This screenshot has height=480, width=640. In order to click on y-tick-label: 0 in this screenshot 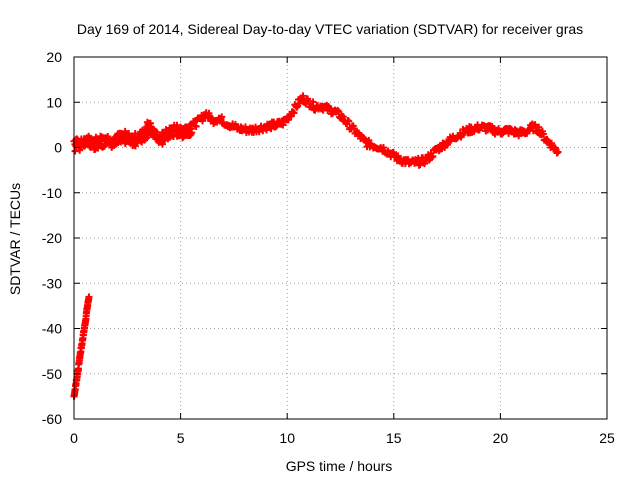, I will do `click(58, 148)`.